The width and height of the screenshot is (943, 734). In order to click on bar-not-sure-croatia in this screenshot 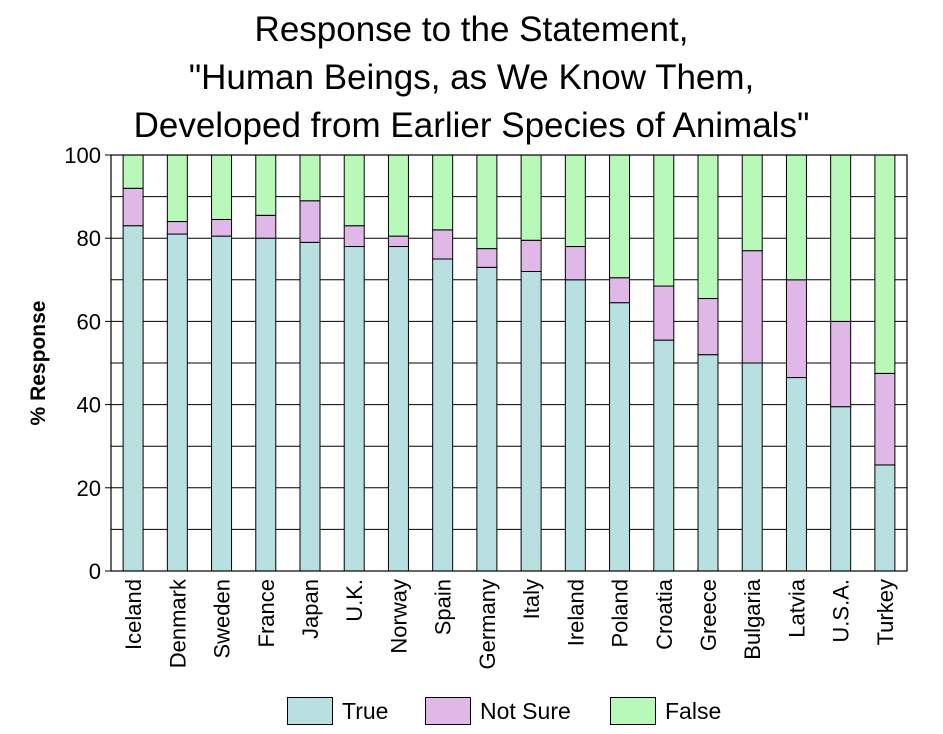, I will do `click(664, 313)`.